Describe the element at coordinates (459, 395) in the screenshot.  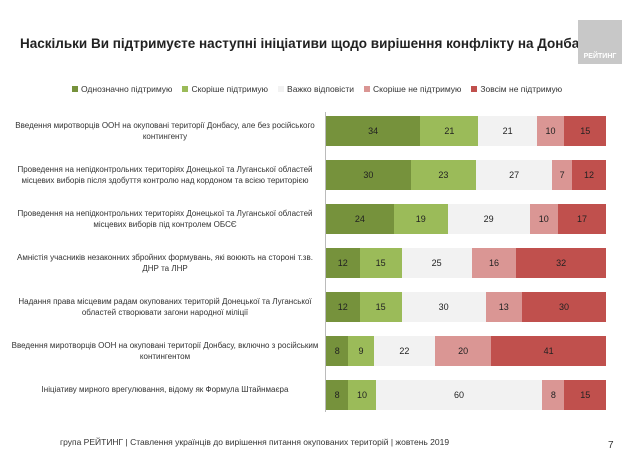
I see `bar-segment: 60` at that location.